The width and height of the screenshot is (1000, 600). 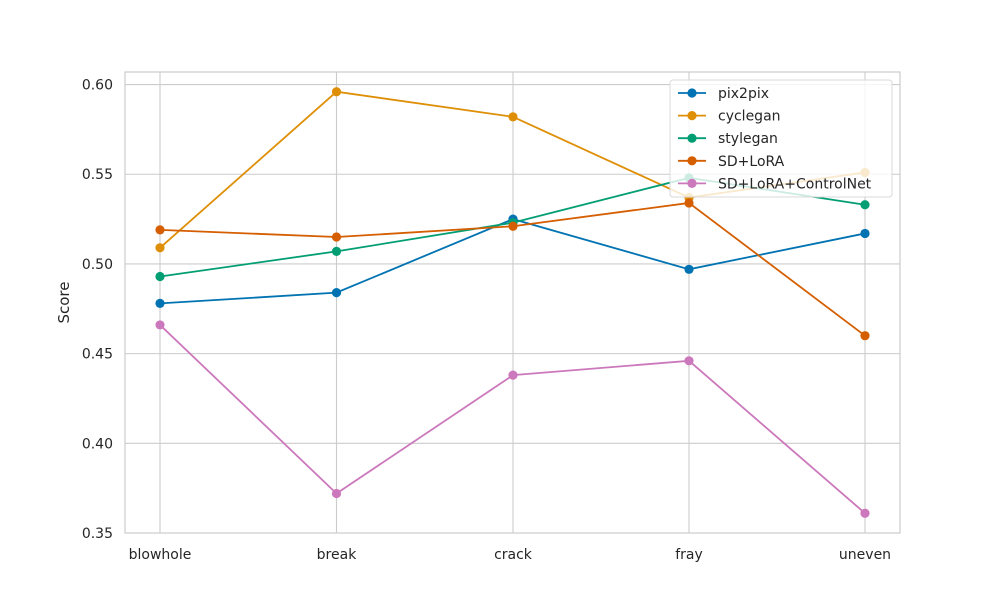 What do you see at coordinates (337, 555) in the screenshot?
I see `x-tick-label: break` at bounding box center [337, 555].